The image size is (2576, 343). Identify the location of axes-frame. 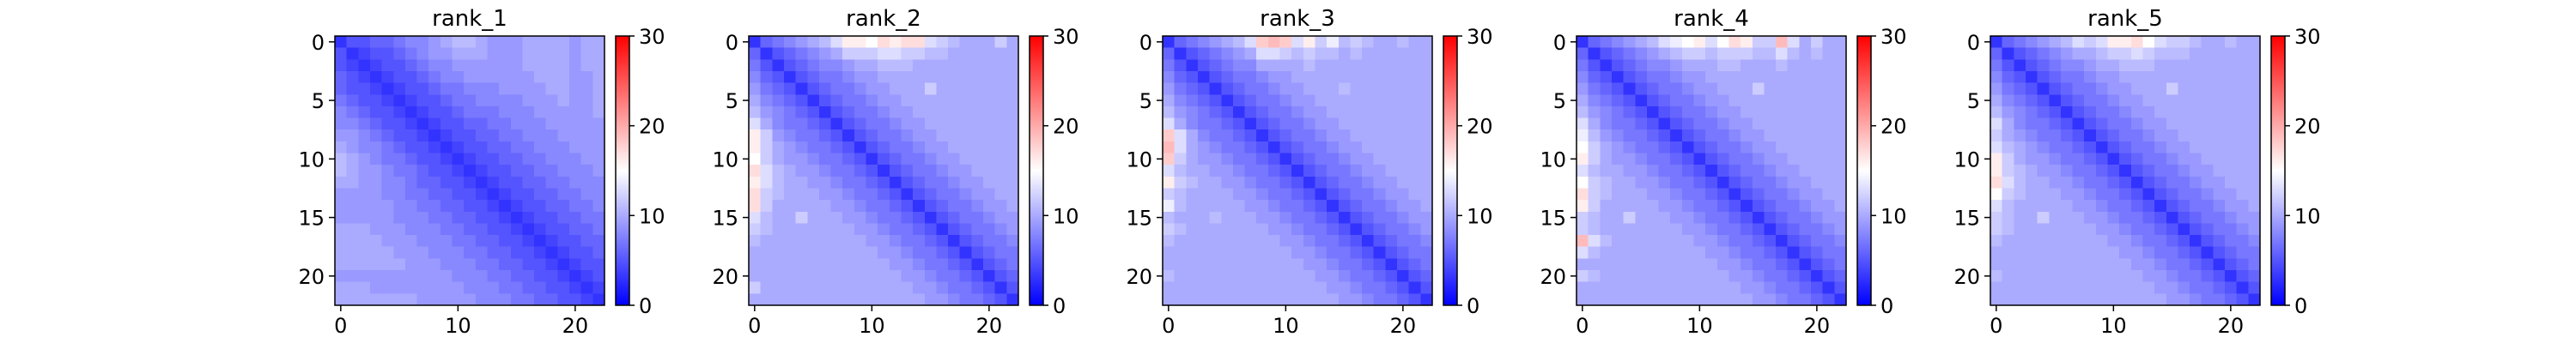
(1711, 171).